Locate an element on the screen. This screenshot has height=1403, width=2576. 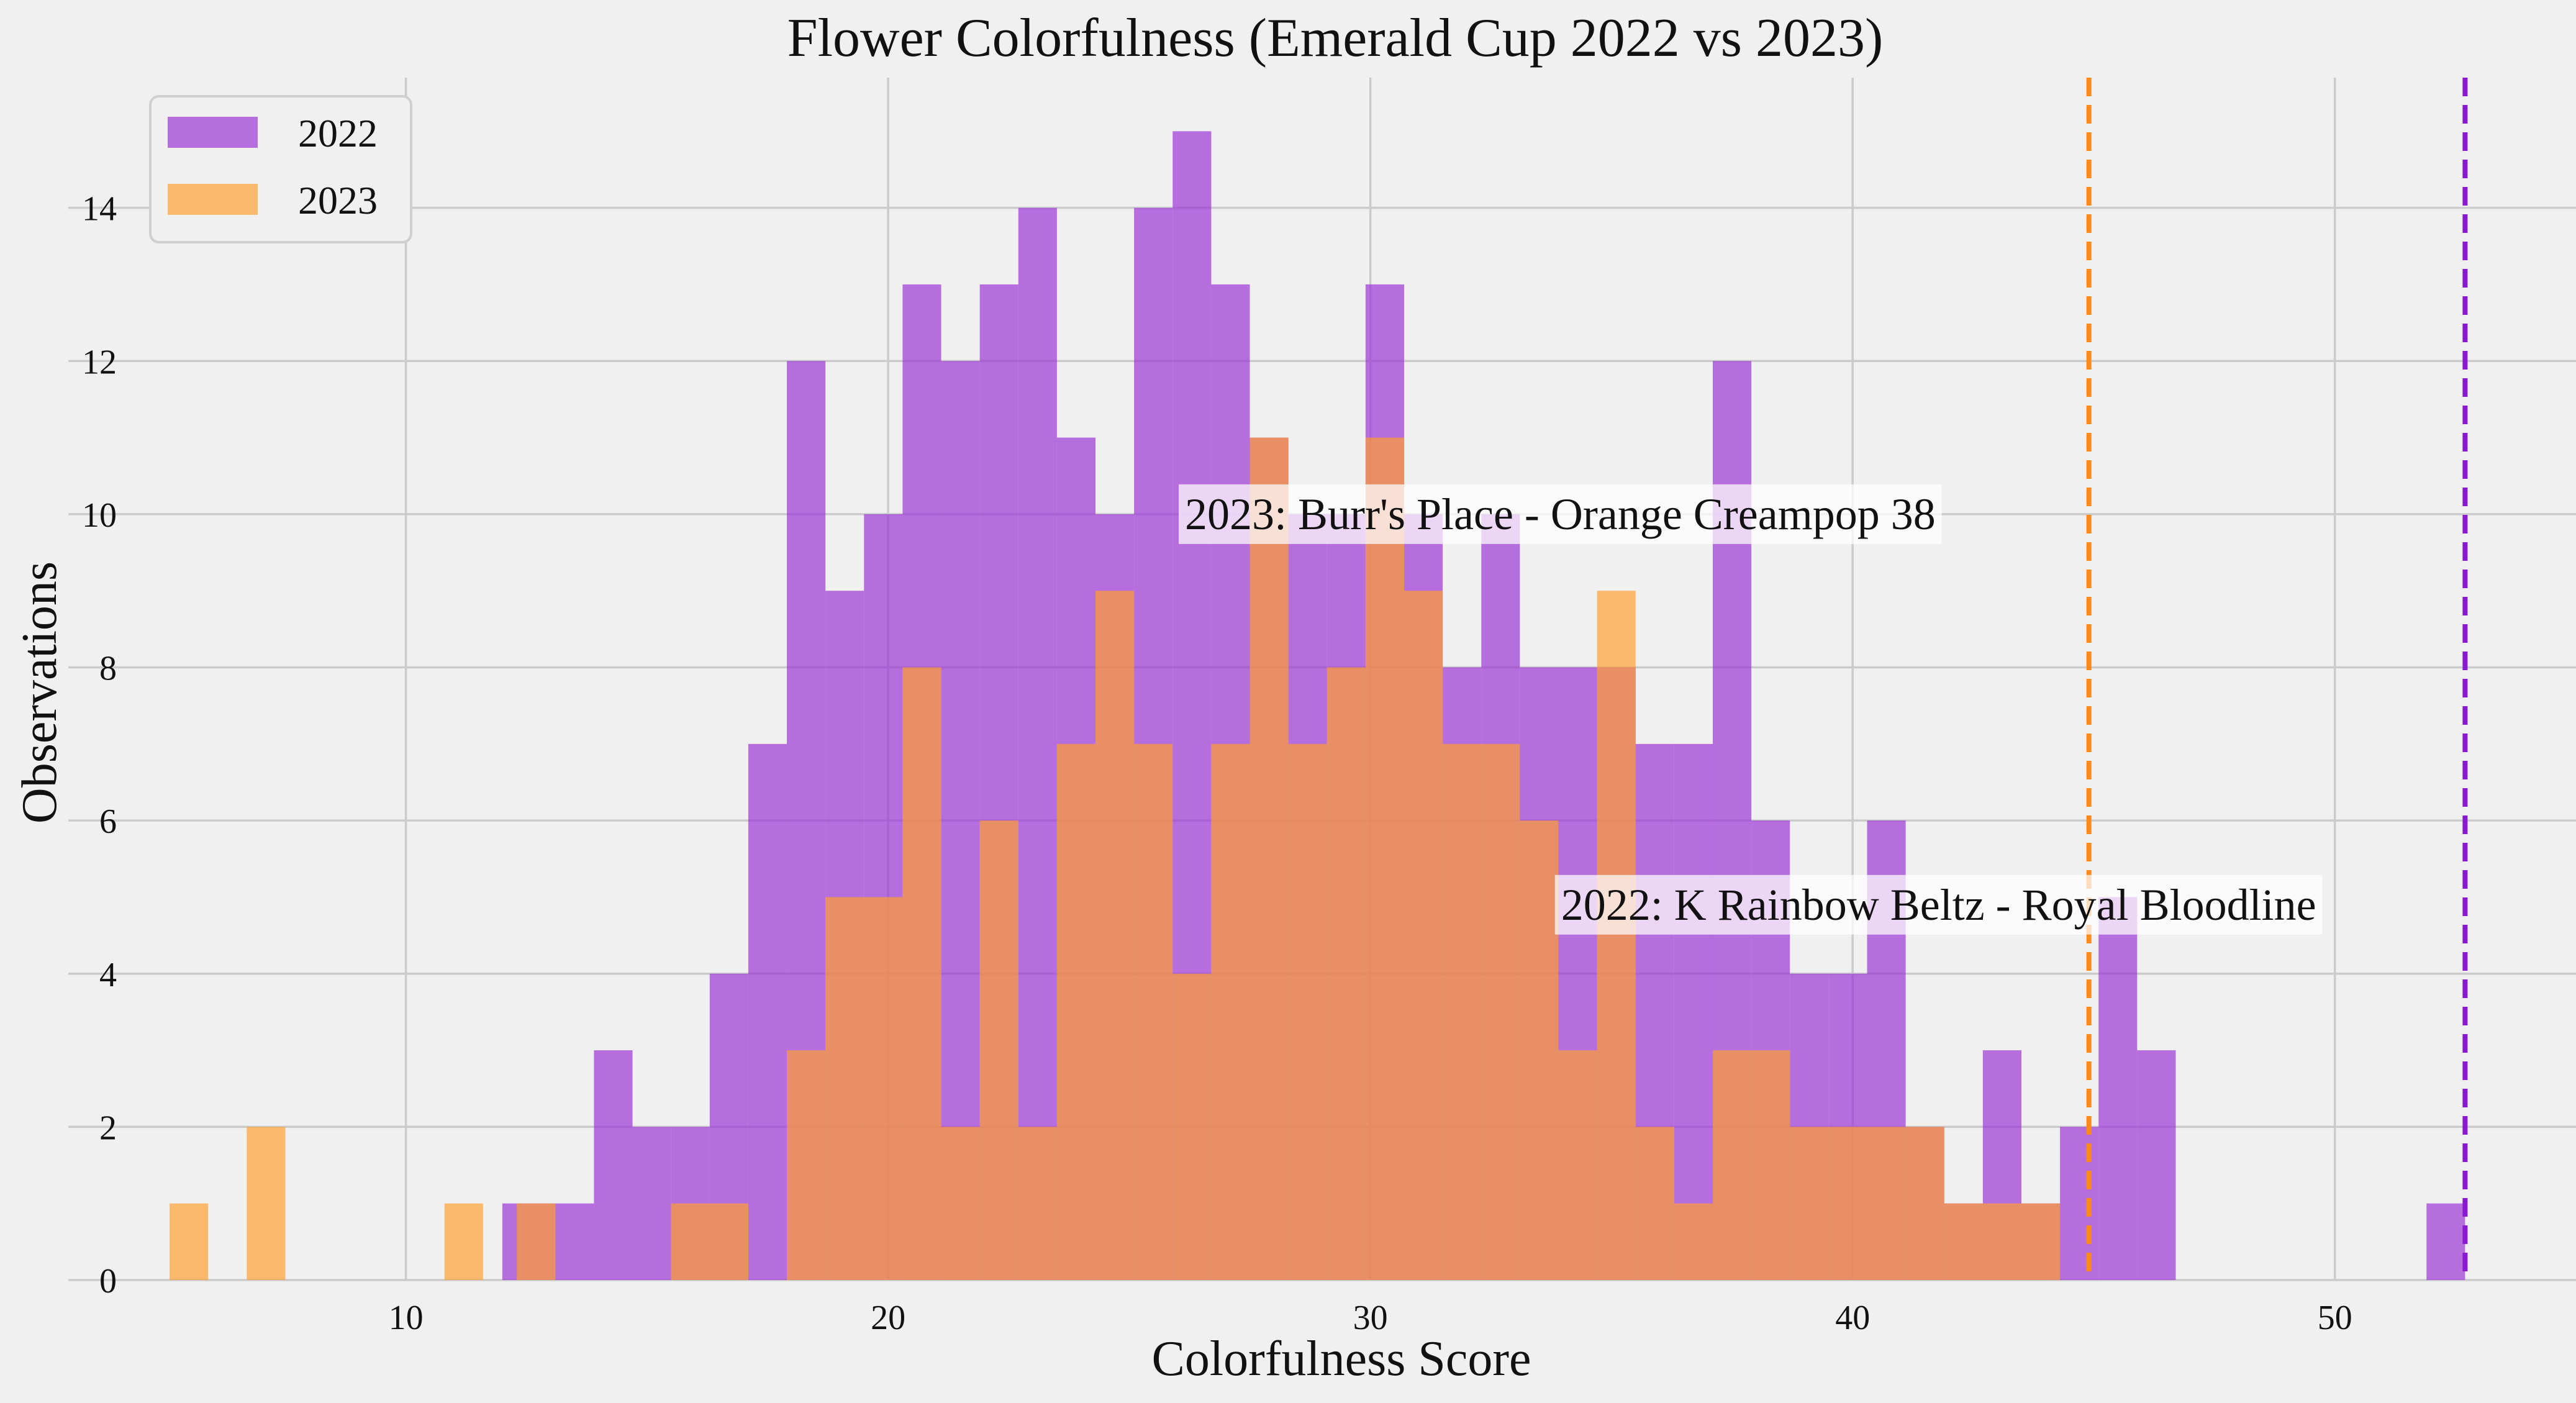
y-tick-label: 14 is located at coordinates (99, 210).